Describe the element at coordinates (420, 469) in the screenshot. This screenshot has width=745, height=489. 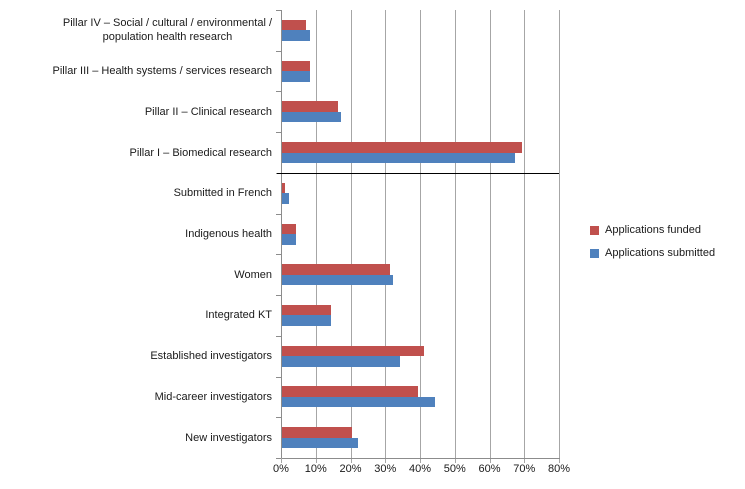
I see `x-tick-label: 40%` at that location.